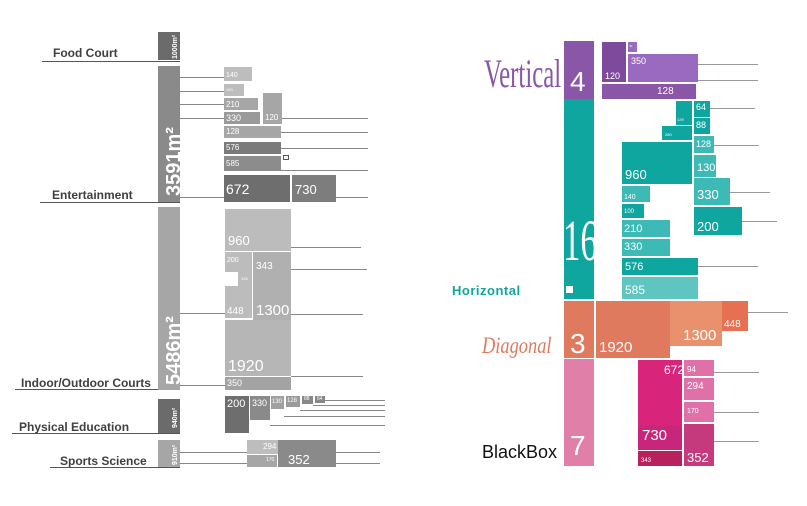 This screenshot has width=807, height=506. I want to click on item-value: 88, so click(307, 399).